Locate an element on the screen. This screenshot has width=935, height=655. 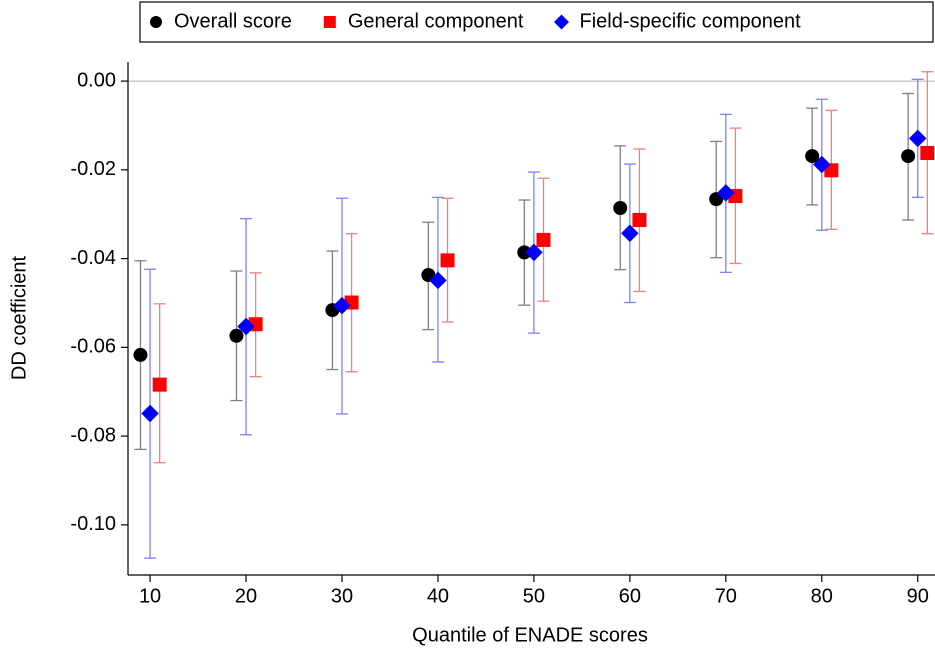
legend is located at coordinates (536, 22).